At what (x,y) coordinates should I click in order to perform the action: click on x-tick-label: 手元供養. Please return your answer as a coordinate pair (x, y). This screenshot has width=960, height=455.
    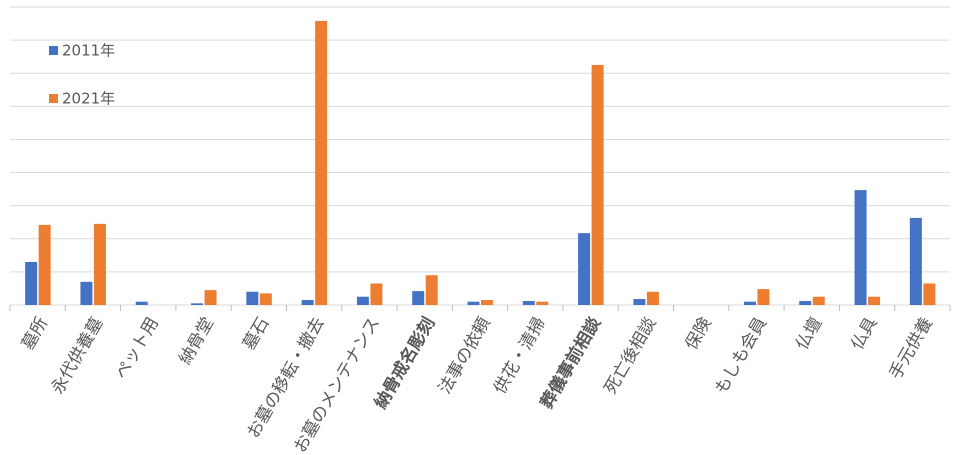
    Looking at the image, I should click on (911, 348).